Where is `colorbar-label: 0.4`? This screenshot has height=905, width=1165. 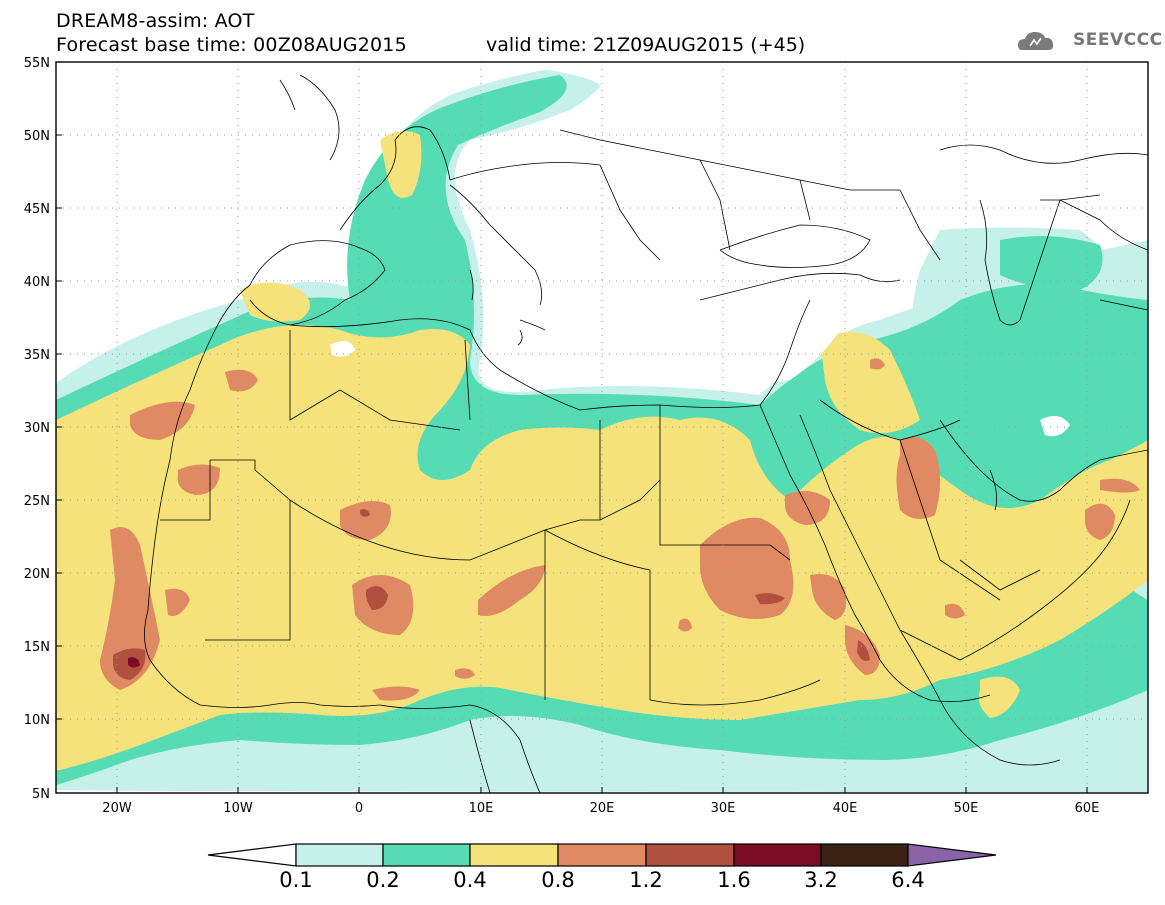
colorbar-label: 0.4 is located at coordinates (470, 880).